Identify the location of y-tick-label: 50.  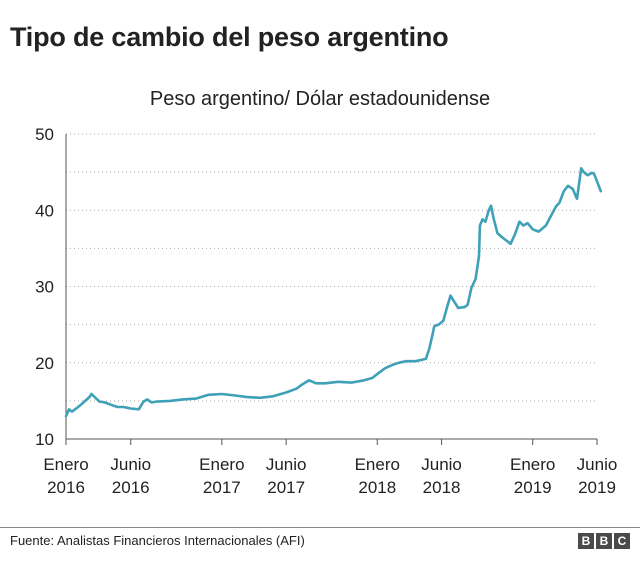
(44, 134).